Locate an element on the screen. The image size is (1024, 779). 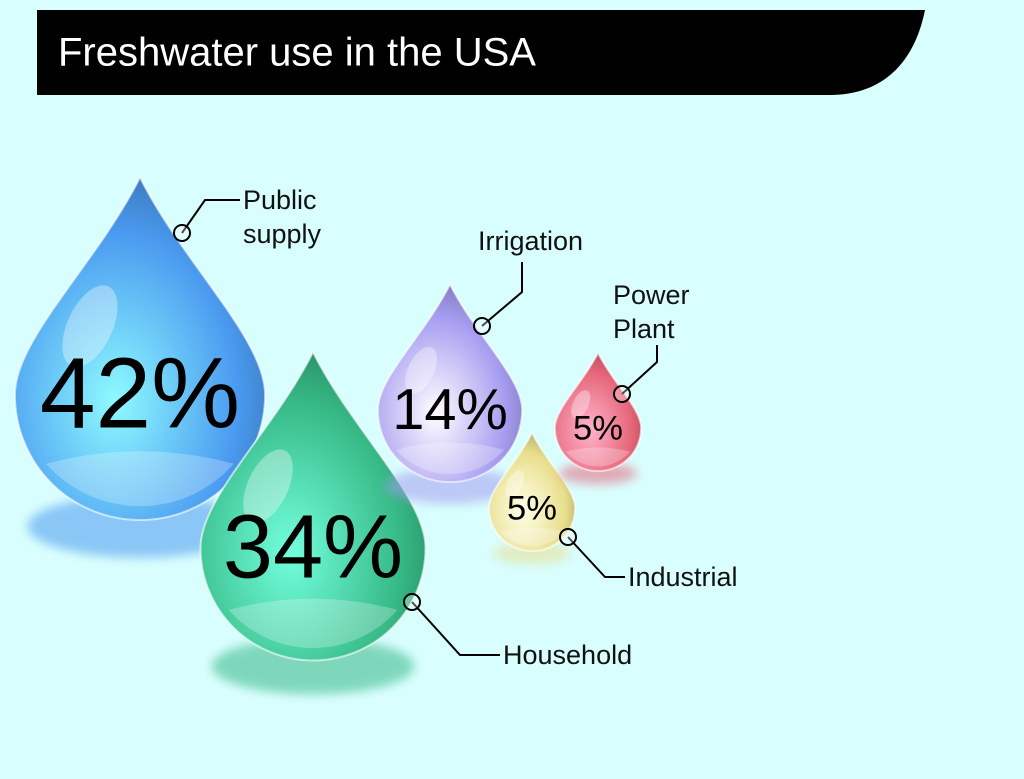
category-label: Irrigation is located at coordinates (531, 241).